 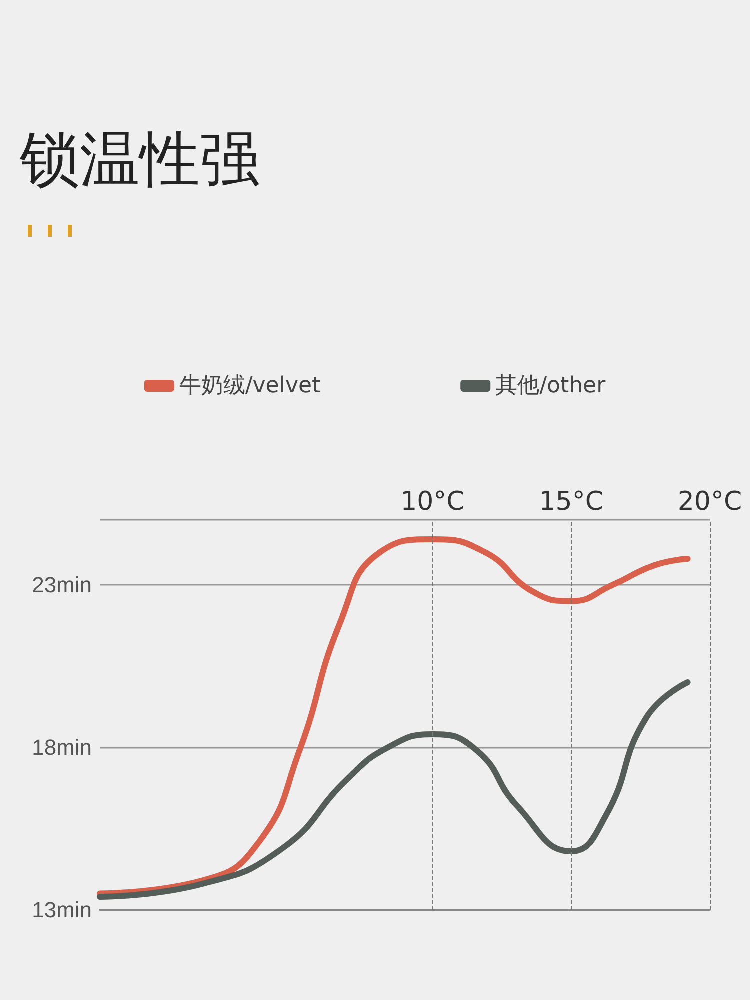 What do you see at coordinates (551, 386) in the screenshot?
I see `legend-label: 其他/other` at bounding box center [551, 386].